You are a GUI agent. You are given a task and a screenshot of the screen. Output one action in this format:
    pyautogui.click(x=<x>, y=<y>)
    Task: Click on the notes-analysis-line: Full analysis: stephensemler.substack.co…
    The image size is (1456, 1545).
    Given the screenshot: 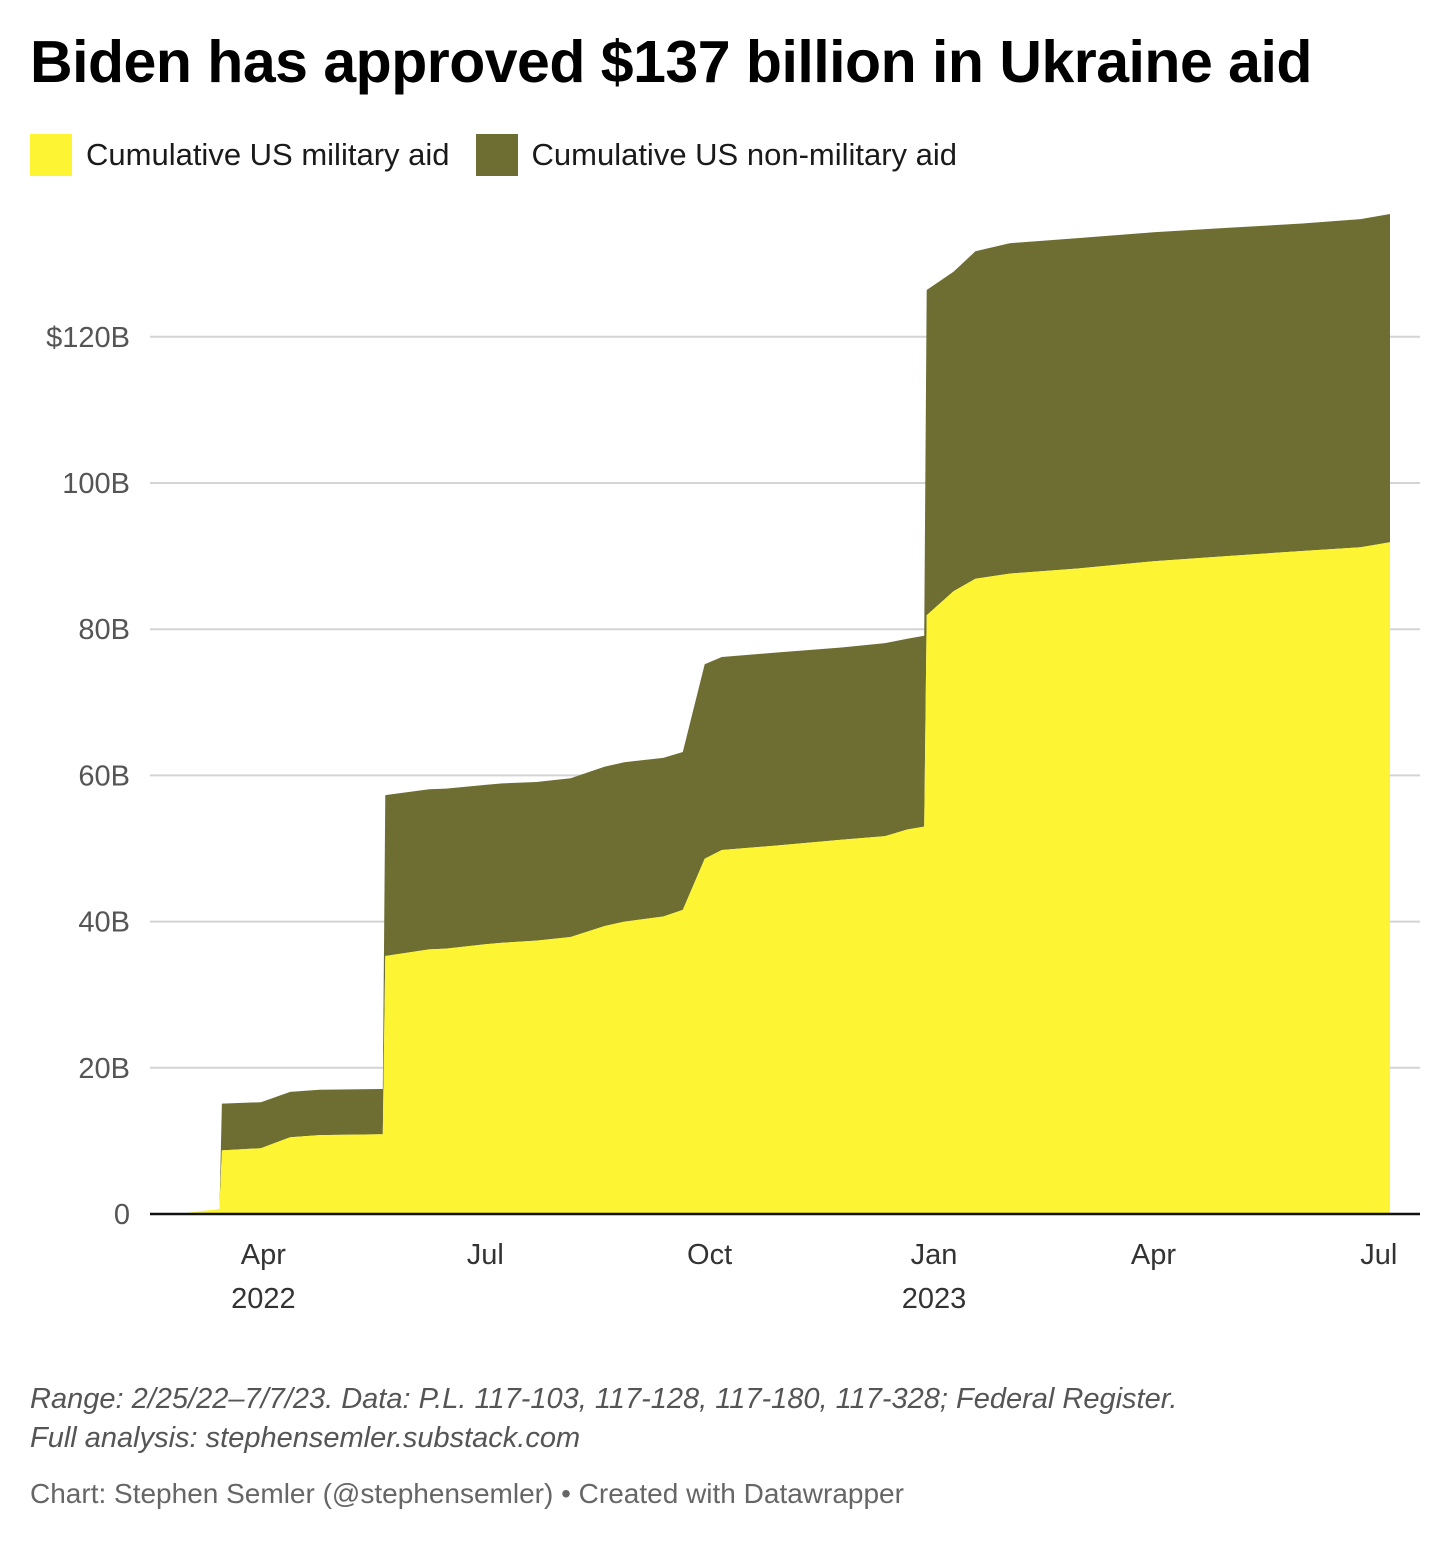 What is the action you would take?
    pyautogui.click(x=305, y=1438)
    